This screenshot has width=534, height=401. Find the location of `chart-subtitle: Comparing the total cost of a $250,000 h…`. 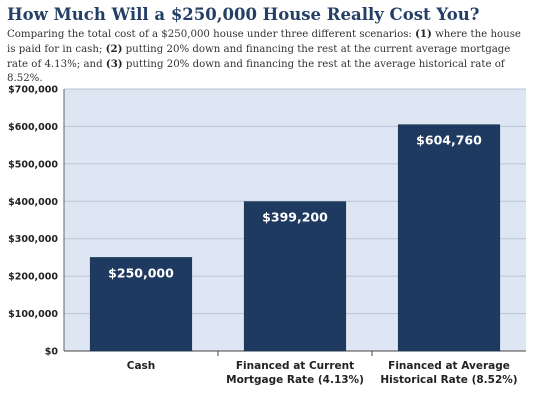

chart-subtitle: Comparing the total cost of a $250,000 h… is located at coordinates (268, 56).